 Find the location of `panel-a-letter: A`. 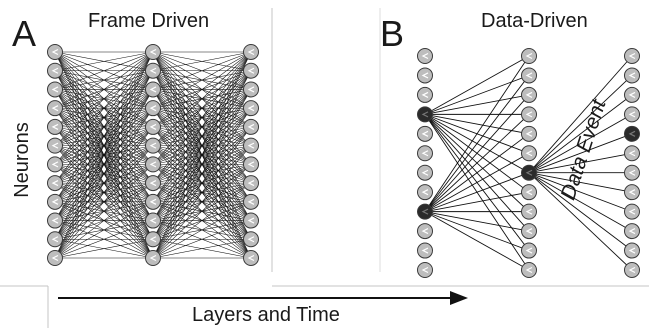

panel-a-letter: A is located at coordinates (24, 33).